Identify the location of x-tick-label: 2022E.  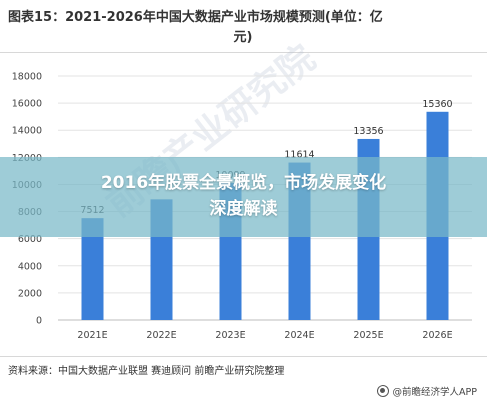
(161, 335).